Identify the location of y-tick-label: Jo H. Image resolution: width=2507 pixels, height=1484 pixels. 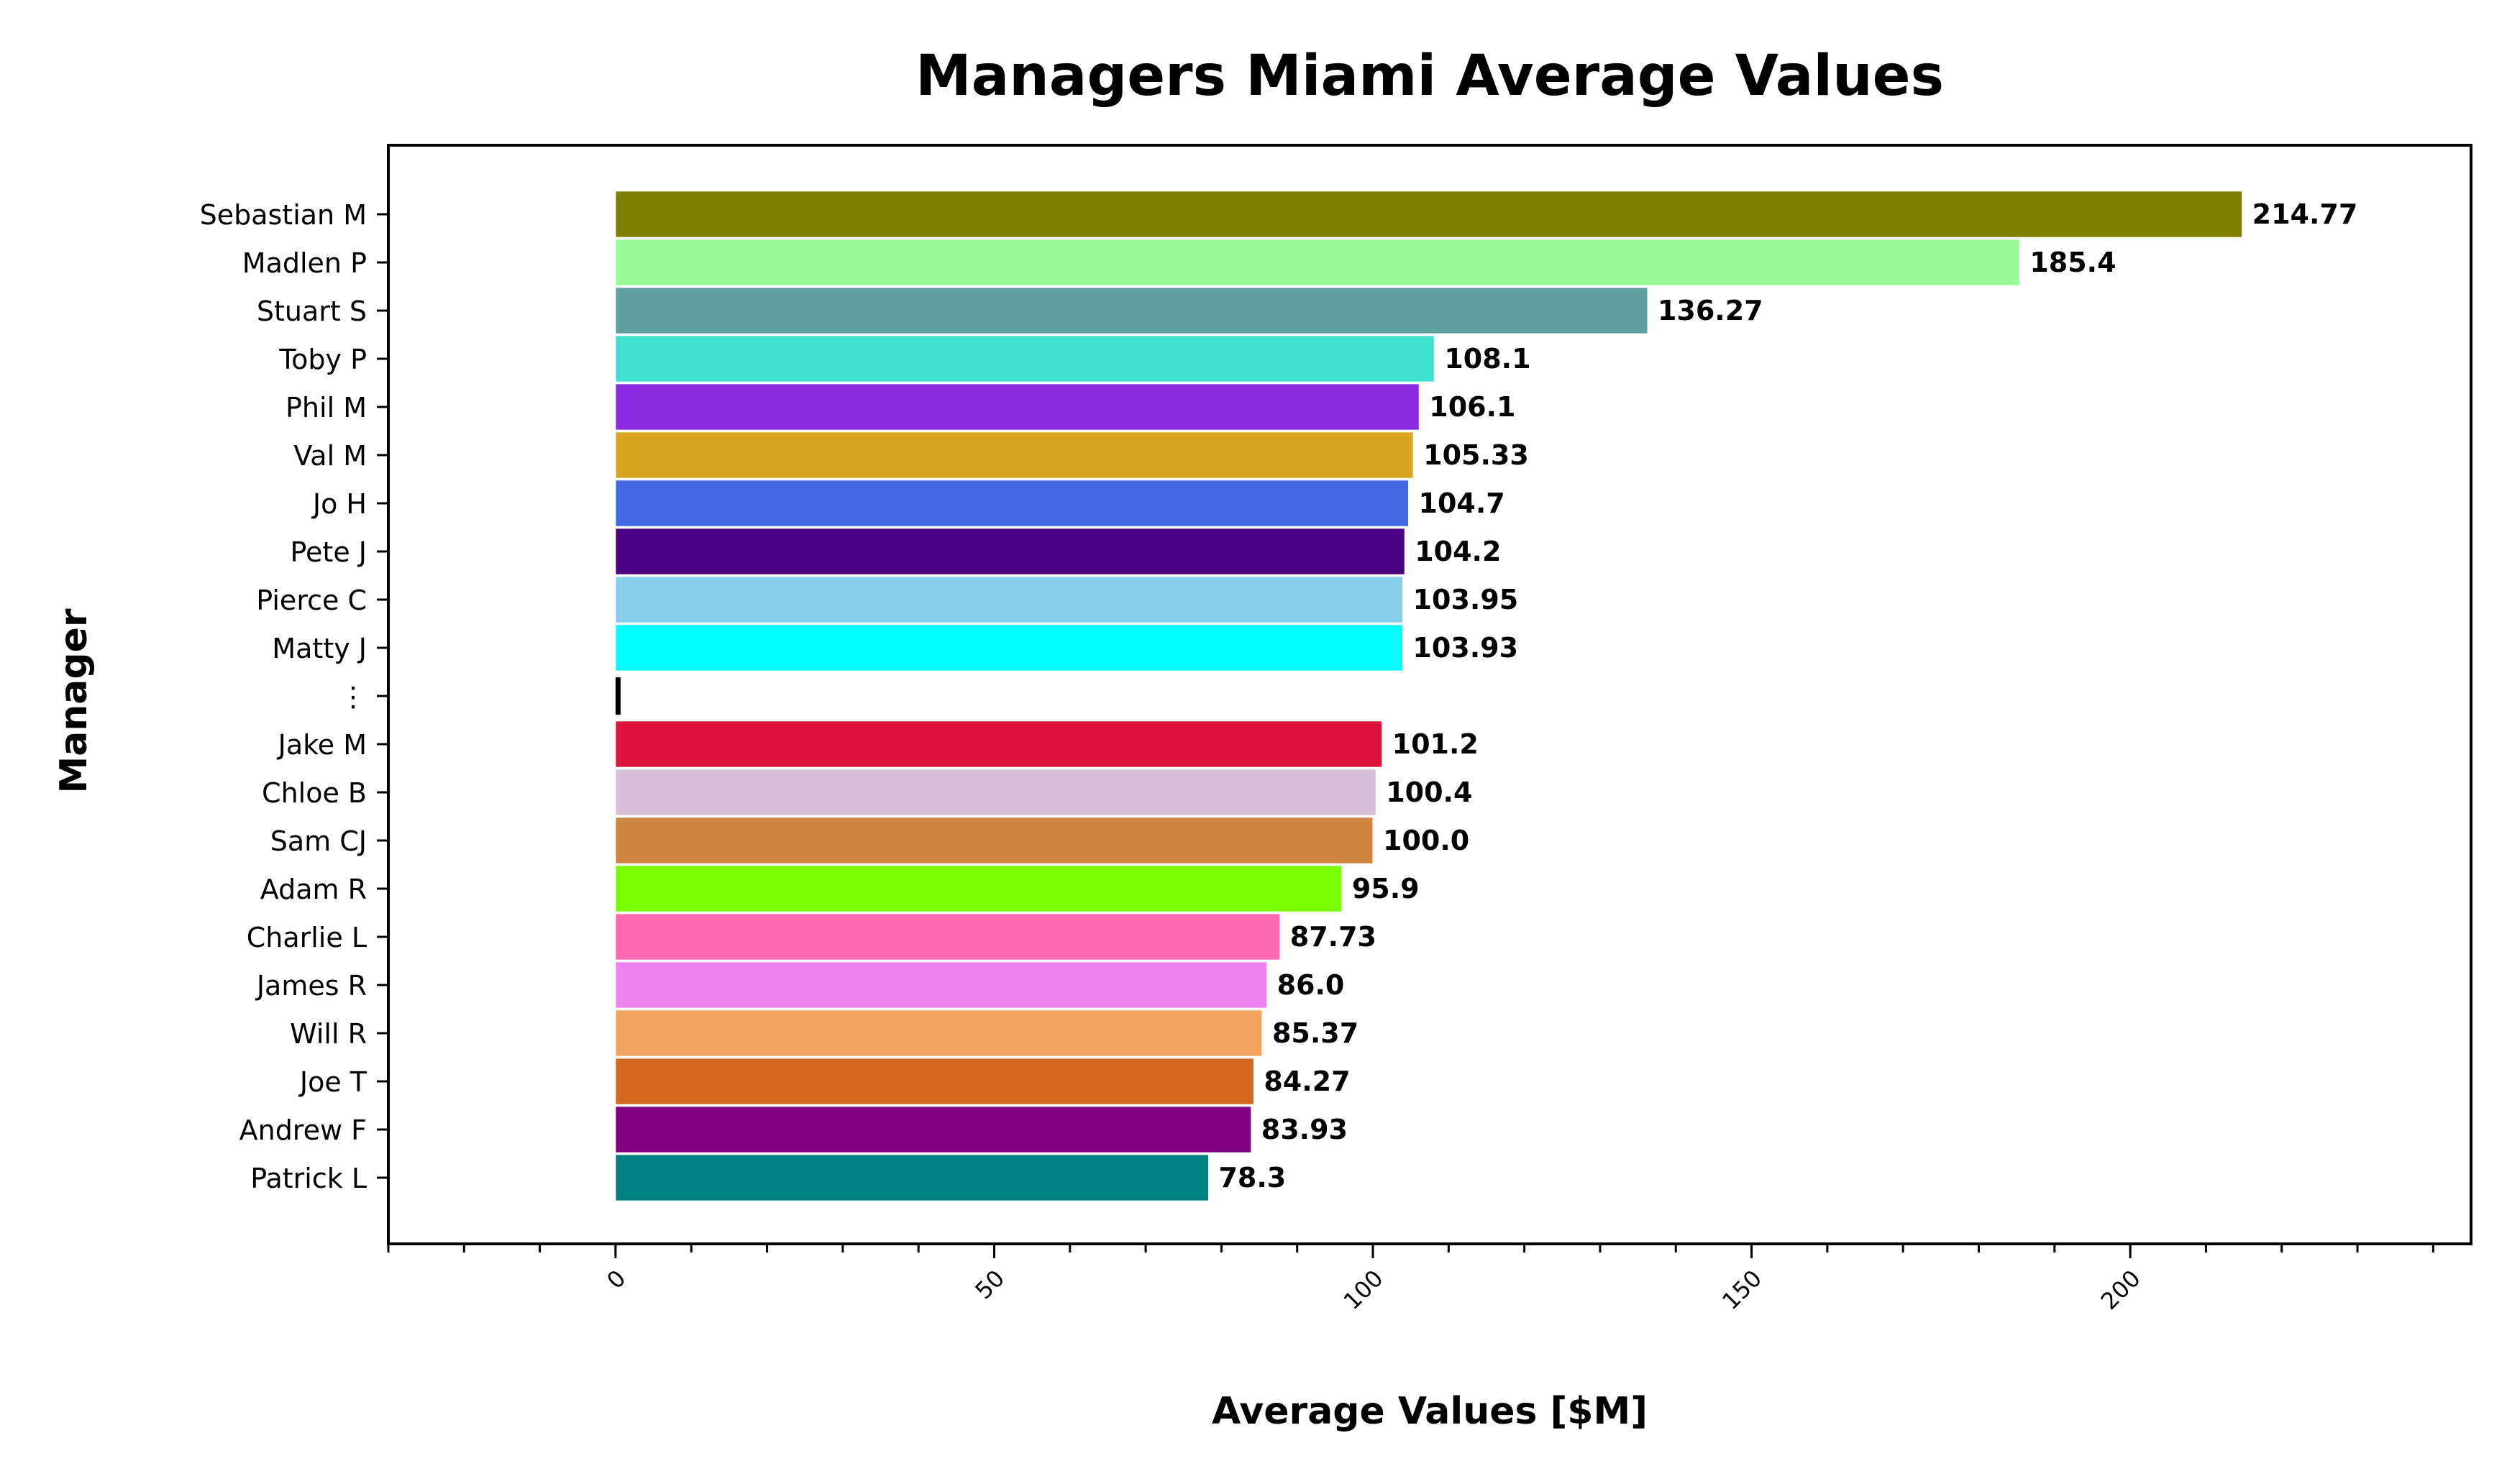
(339, 504).